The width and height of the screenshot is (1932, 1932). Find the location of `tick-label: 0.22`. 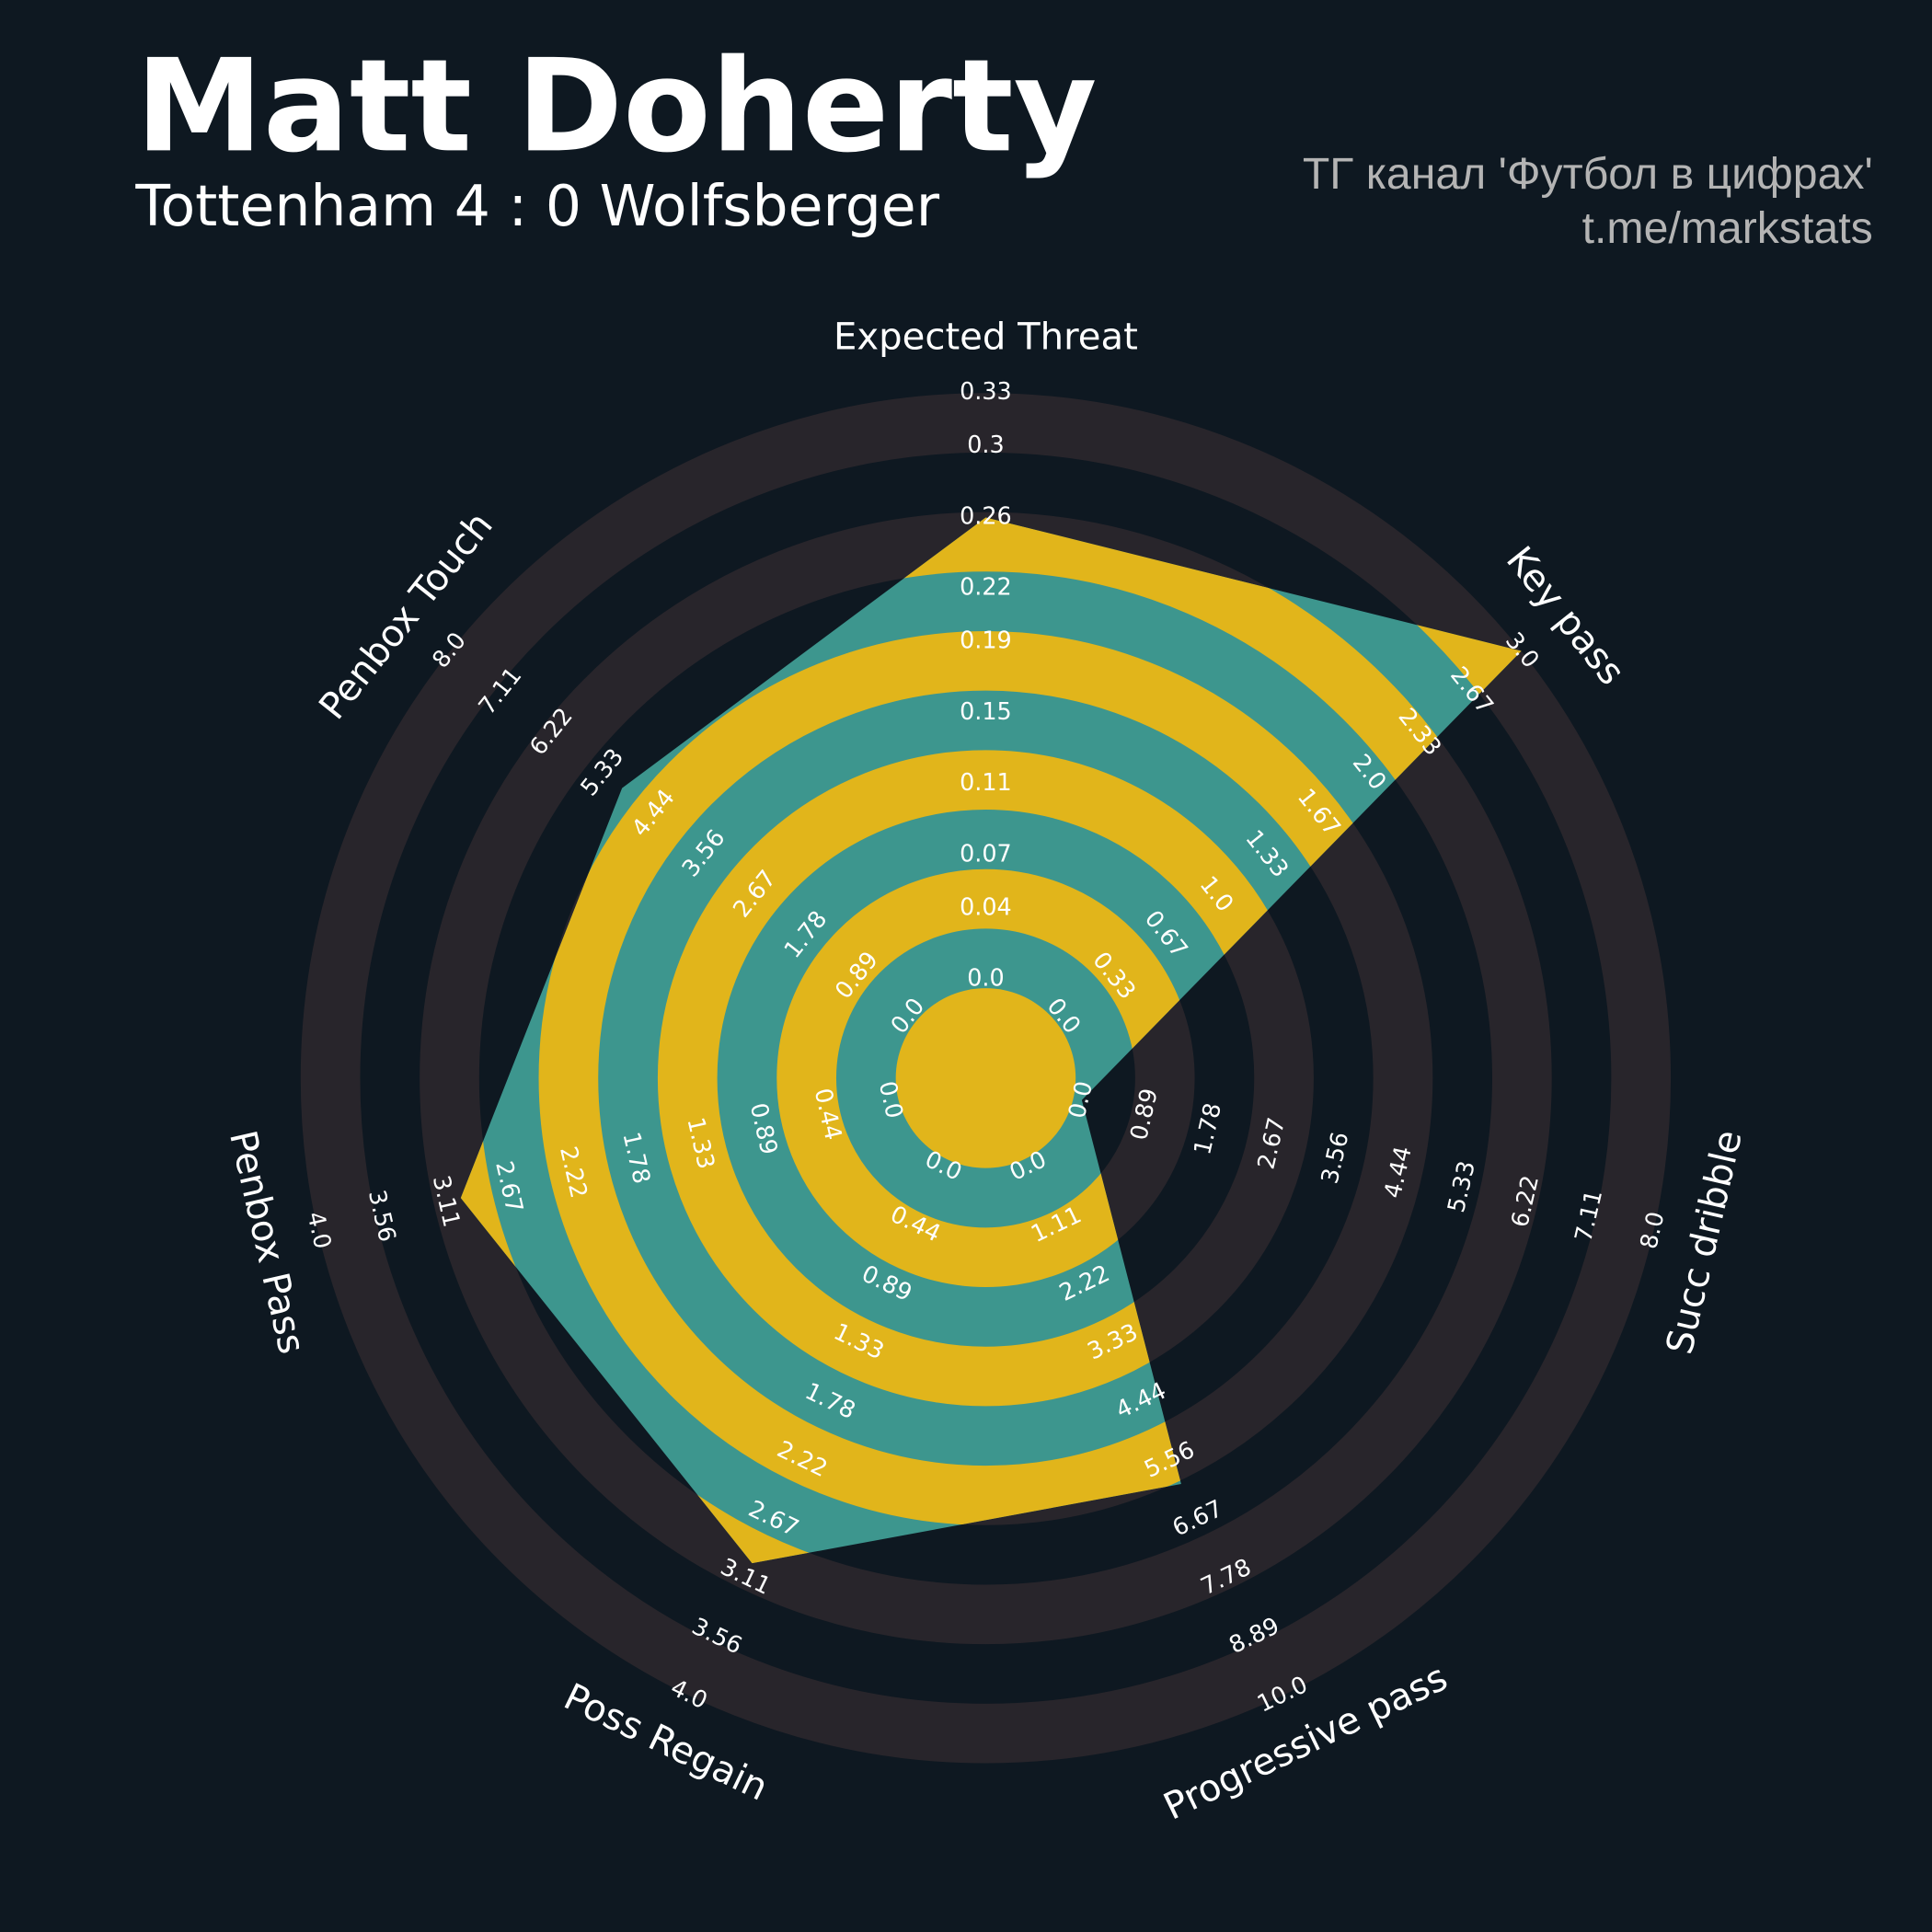

tick-label: 0.22 is located at coordinates (986, 587).